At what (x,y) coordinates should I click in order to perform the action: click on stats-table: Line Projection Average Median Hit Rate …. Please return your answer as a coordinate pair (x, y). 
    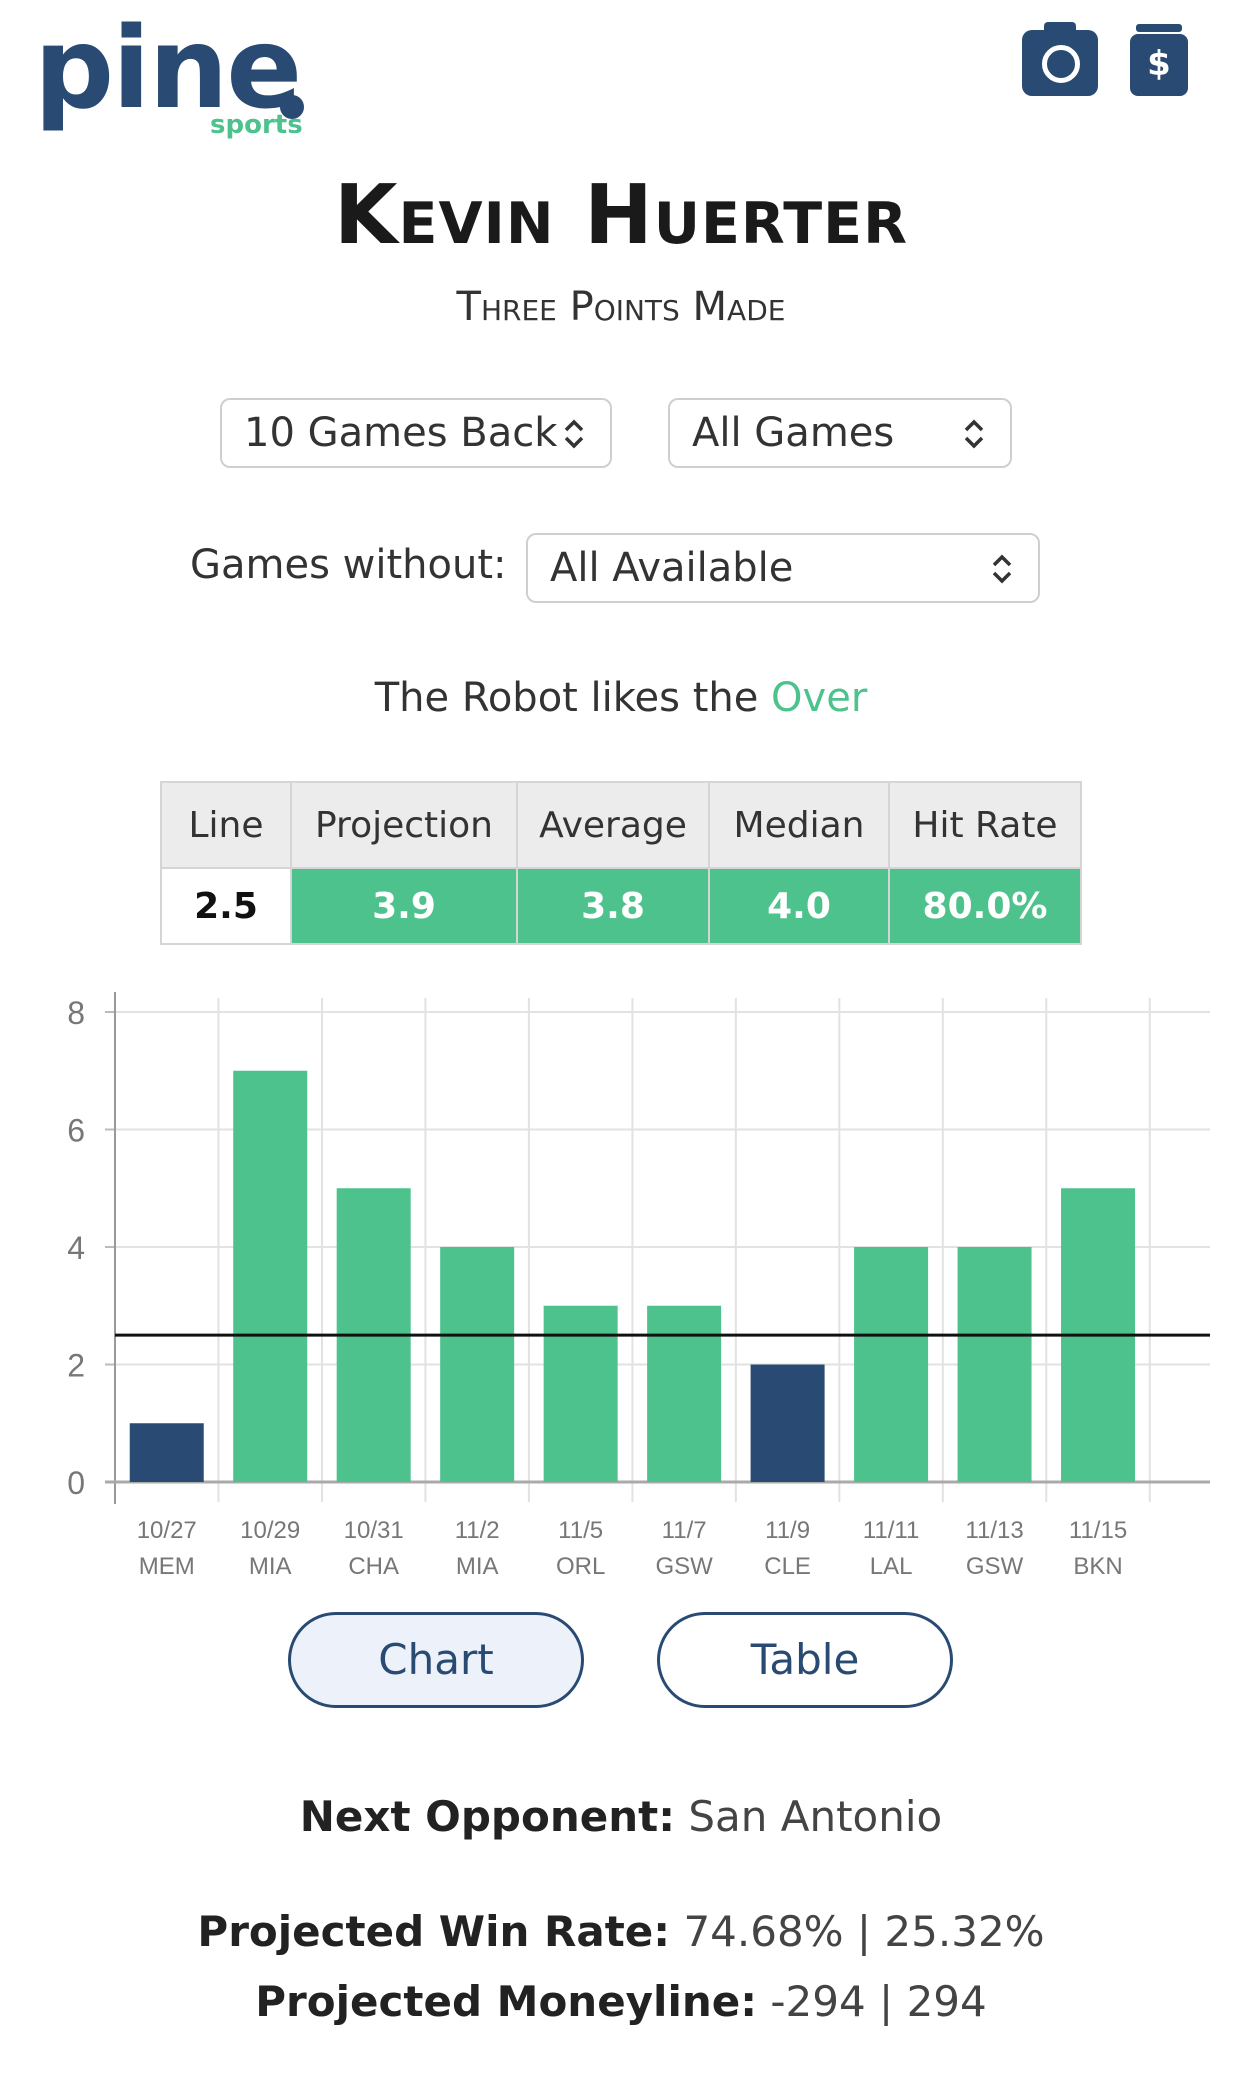
    Looking at the image, I should click on (621, 863).